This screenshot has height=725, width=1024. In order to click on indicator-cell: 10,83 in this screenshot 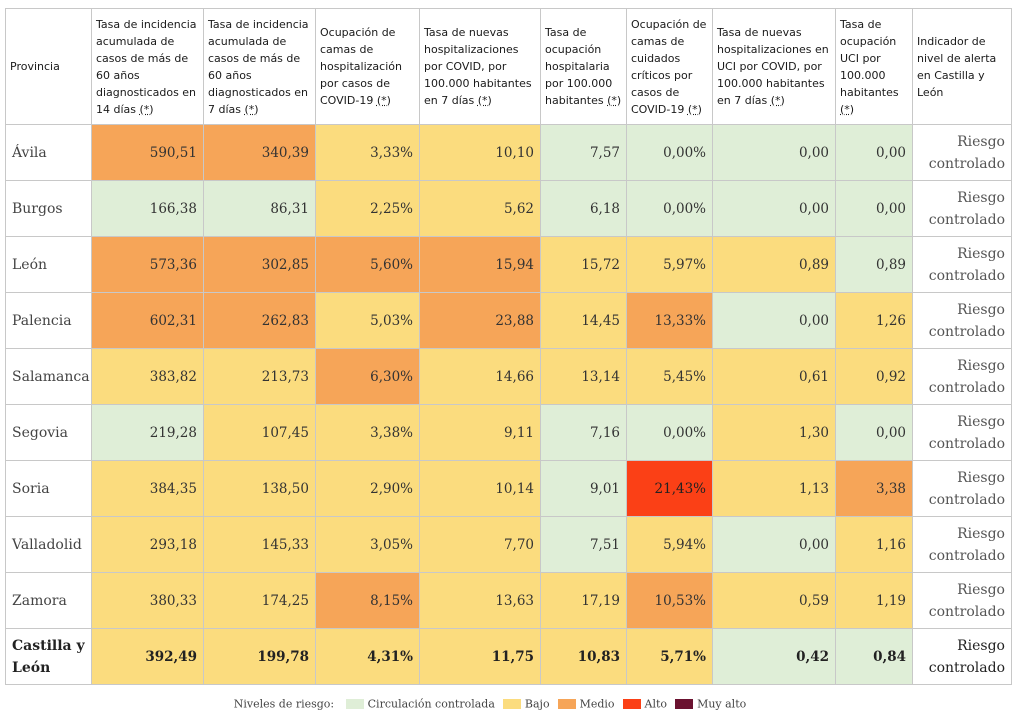, I will do `click(583, 656)`.